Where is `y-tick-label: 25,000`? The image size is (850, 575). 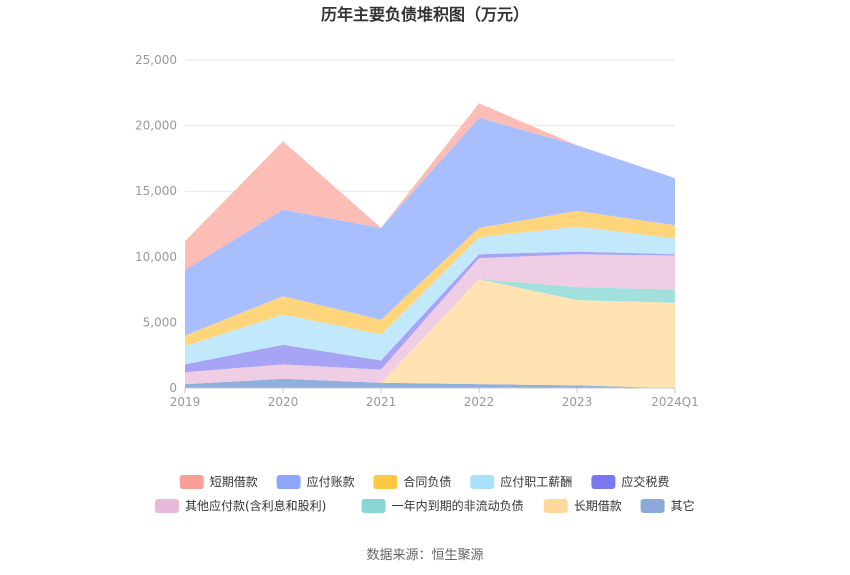
y-tick-label: 25,000 is located at coordinates (156, 60).